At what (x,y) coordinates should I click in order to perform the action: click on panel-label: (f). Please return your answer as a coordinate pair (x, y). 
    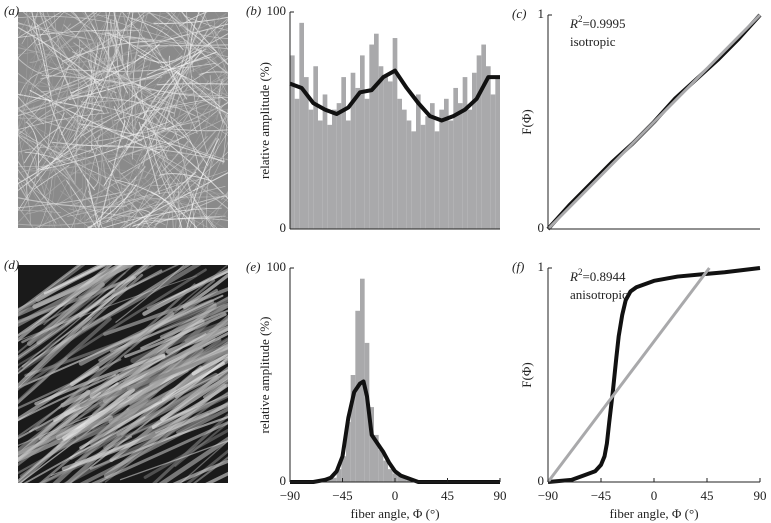
    Looking at the image, I should click on (518, 266).